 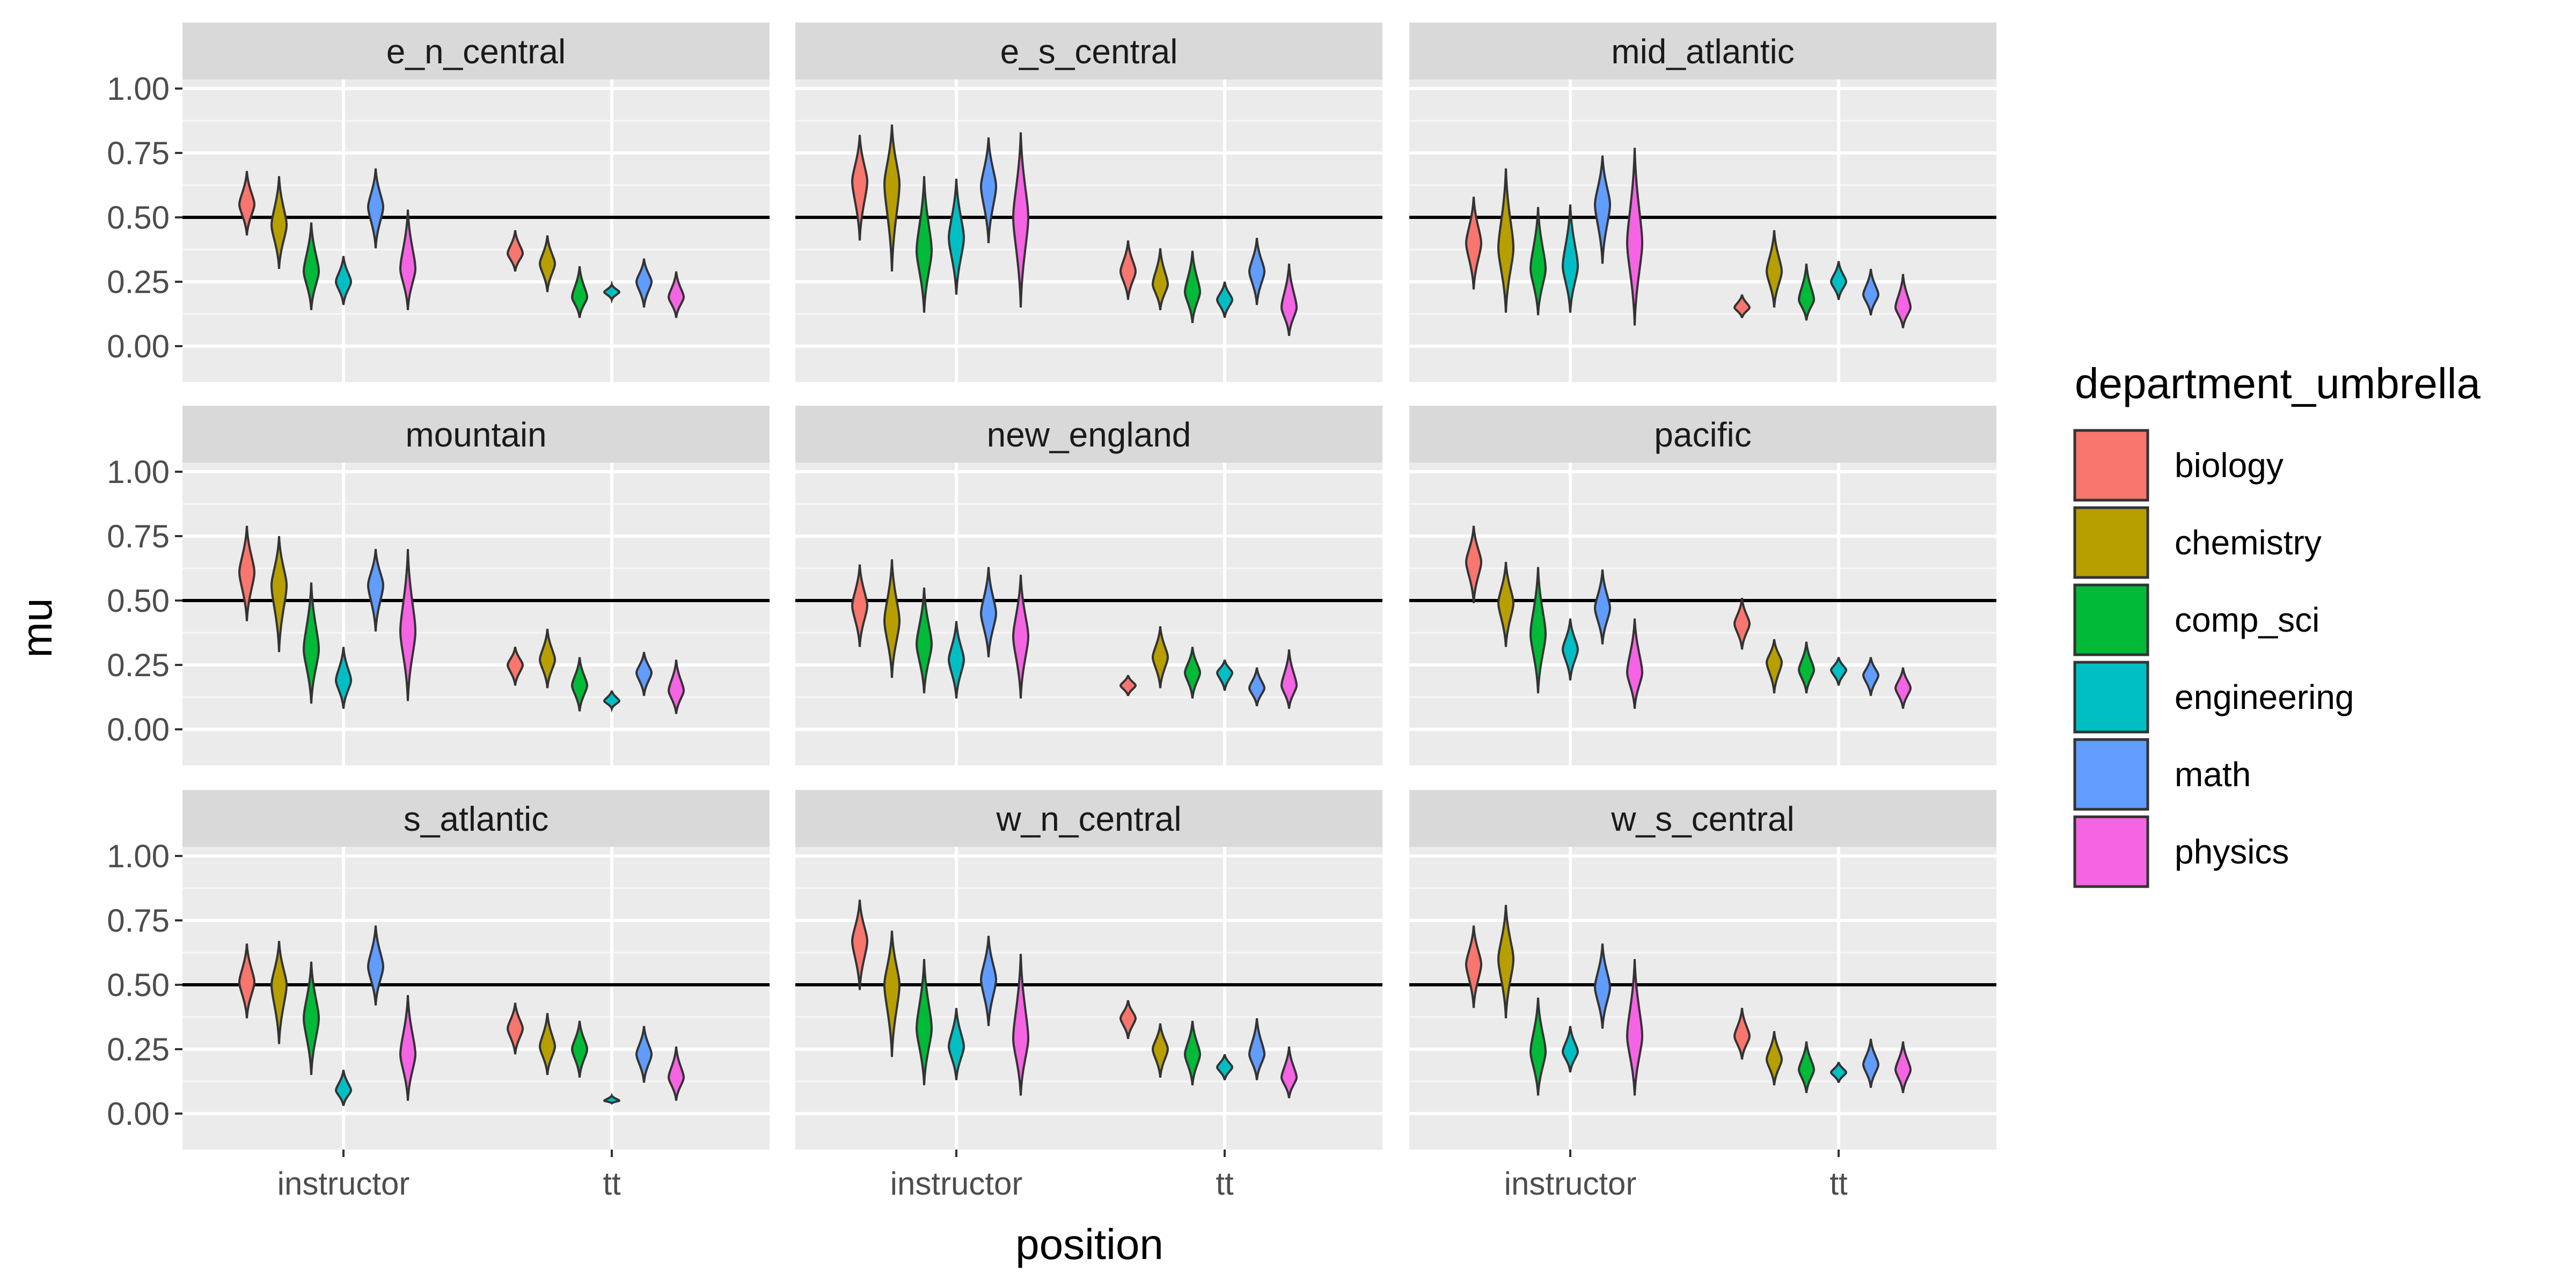 What do you see at coordinates (1192, 287) in the screenshot?
I see `violin-e_s_central-tt-comp_sci` at bounding box center [1192, 287].